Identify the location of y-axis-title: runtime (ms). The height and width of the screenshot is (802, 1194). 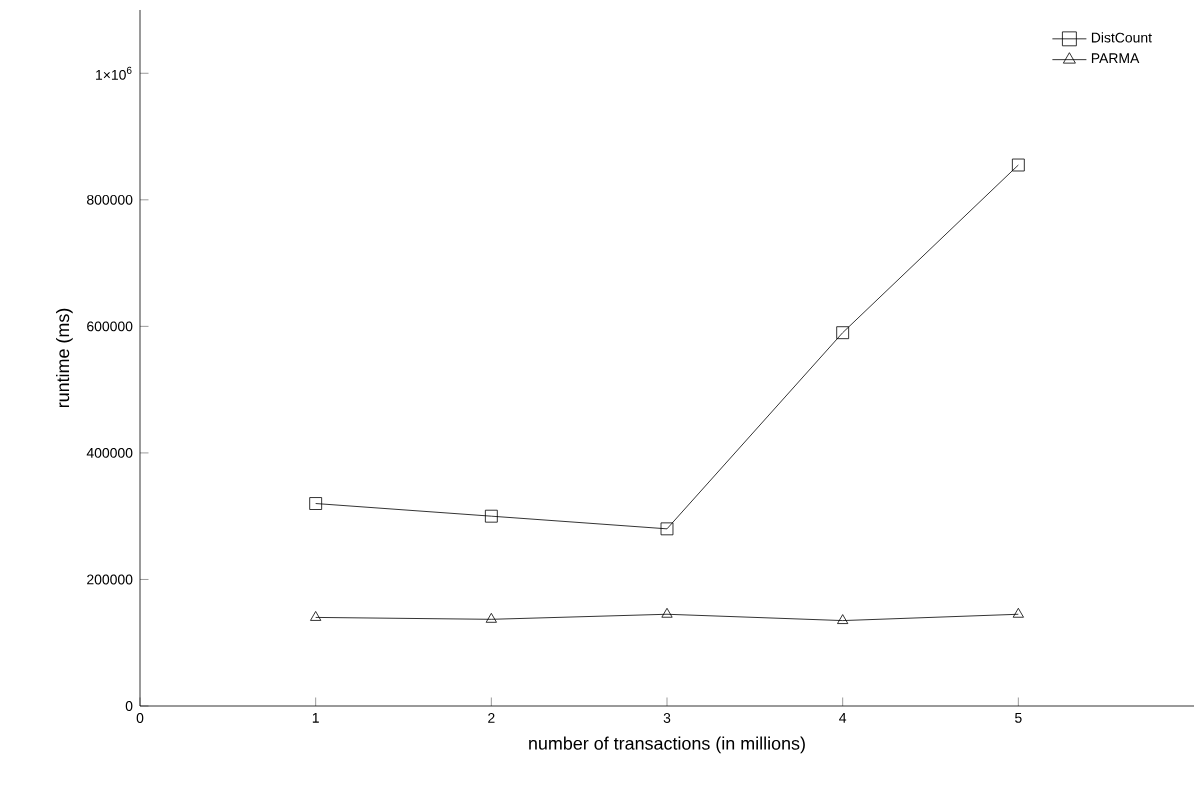
(64, 358).